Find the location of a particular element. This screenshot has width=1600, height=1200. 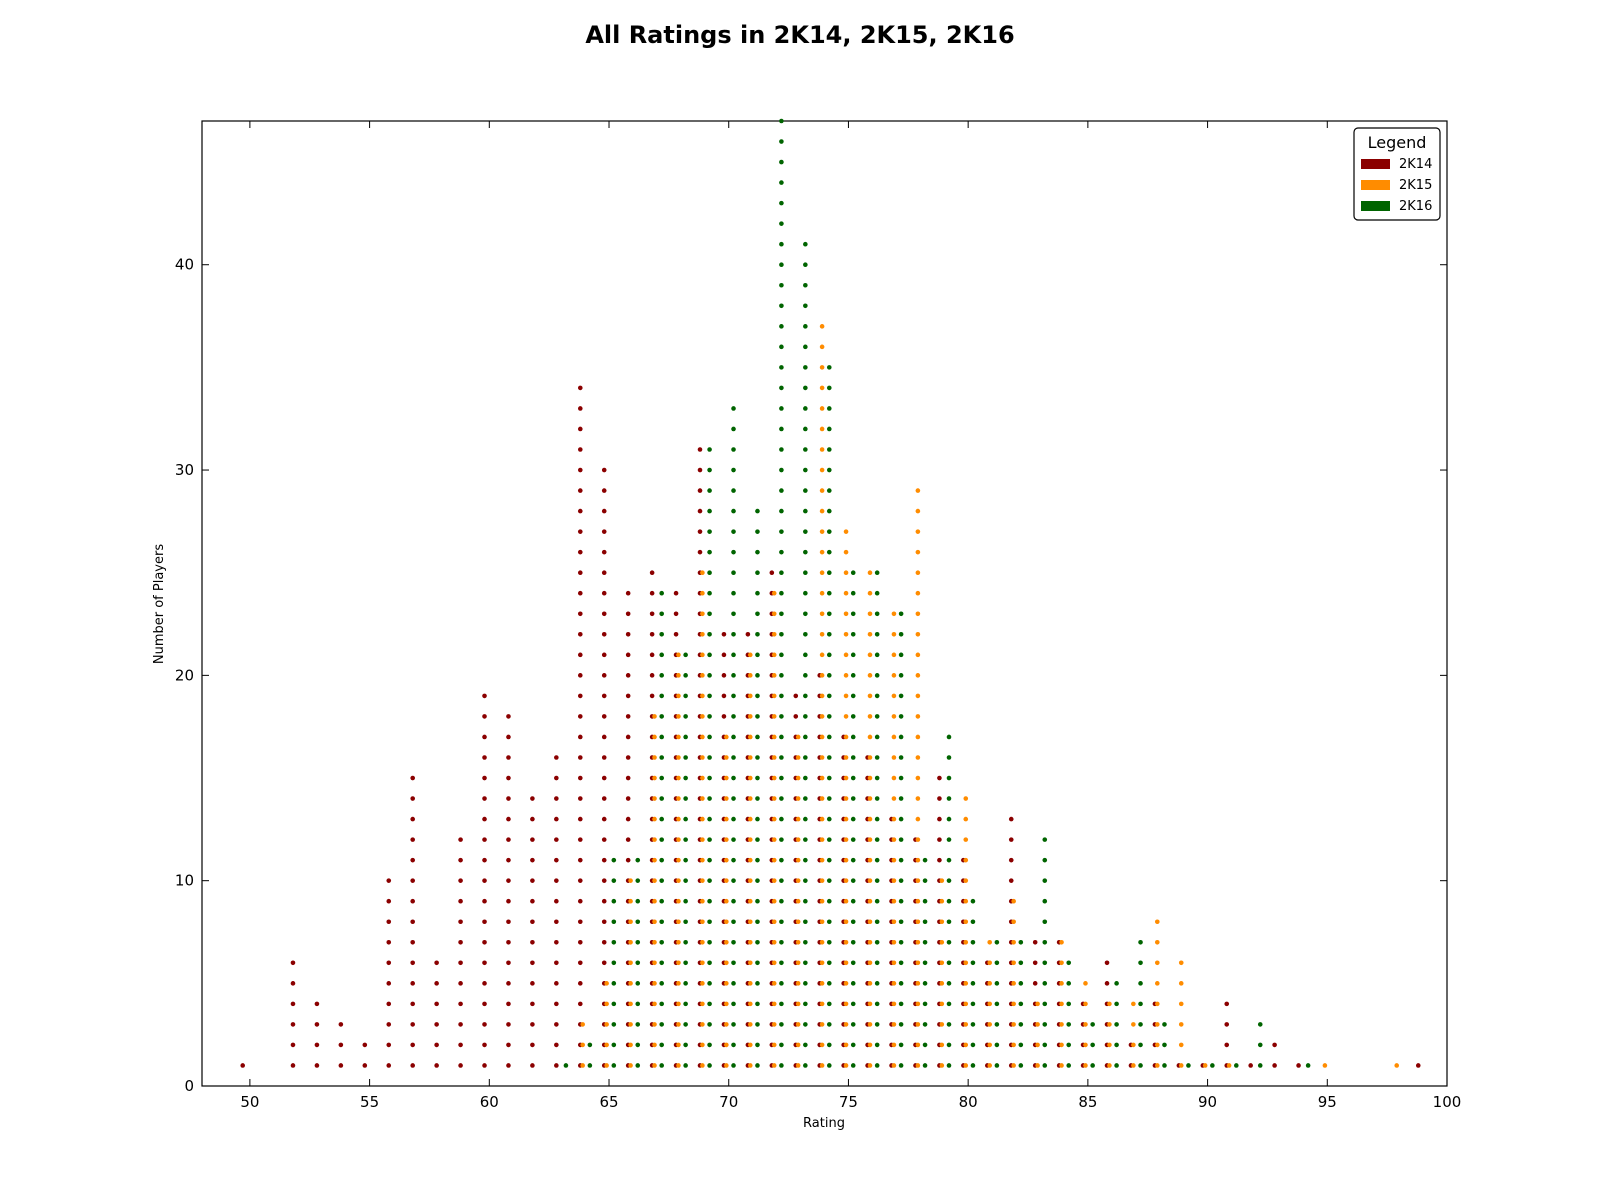

x-tick-label: 95 is located at coordinates (1327, 1102).